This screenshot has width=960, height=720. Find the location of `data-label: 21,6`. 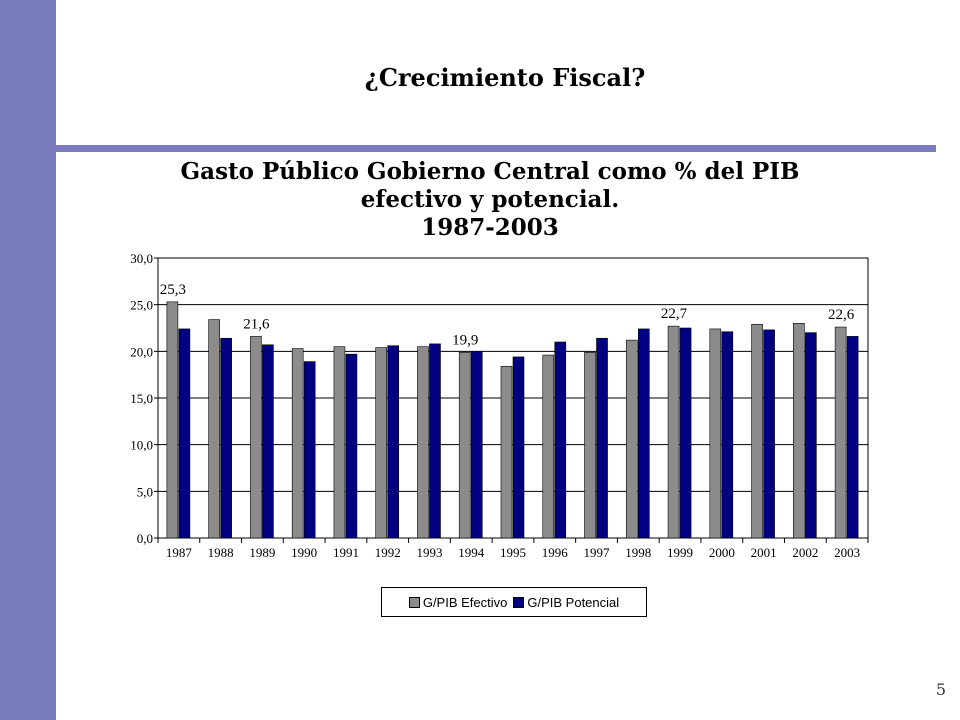

data-label: 21,6 is located at coordinates (256, 324).